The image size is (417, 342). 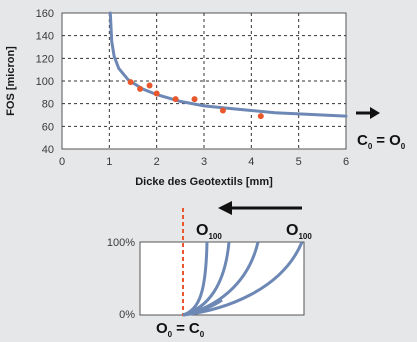 I want to click on y-ticks: 40 60 80 100 120 140 160, so click(x=45, y=82).